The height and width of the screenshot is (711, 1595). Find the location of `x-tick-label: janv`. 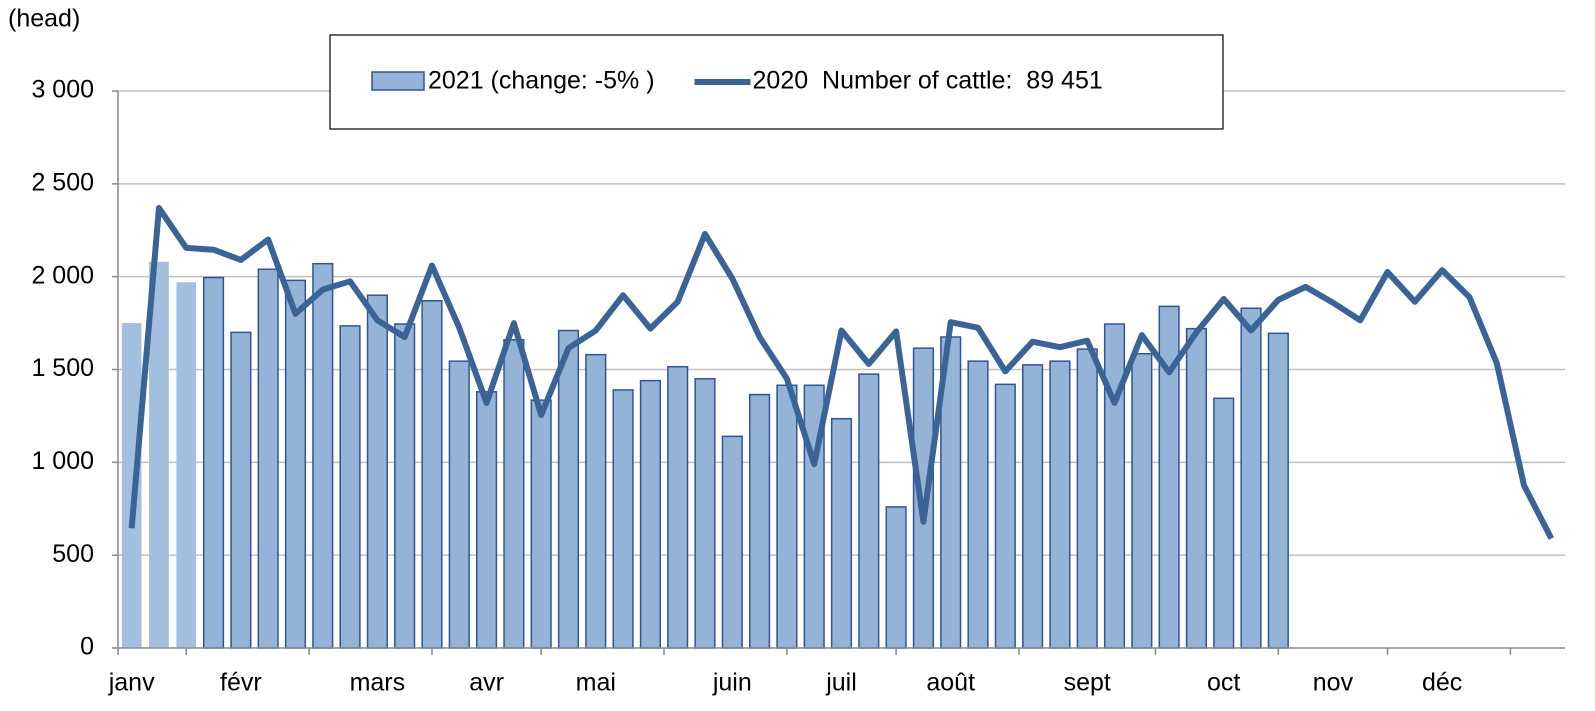

x-tick-label: janv is located at coordinates (131, 683).